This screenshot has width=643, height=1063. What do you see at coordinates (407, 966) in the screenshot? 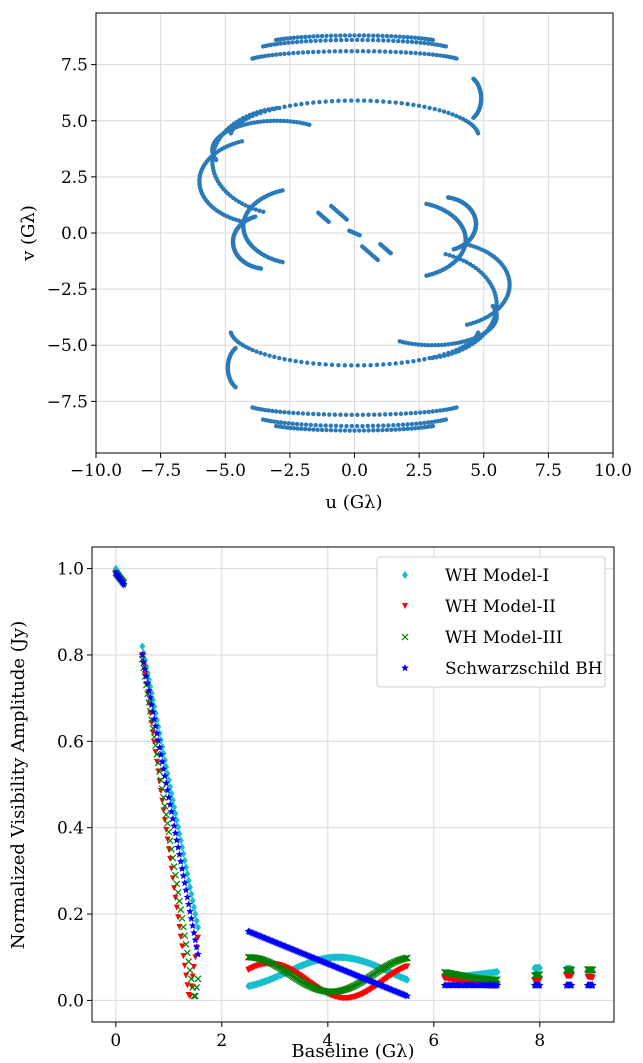
I see `vis-point-triangle` at bounding box center [407, 966].